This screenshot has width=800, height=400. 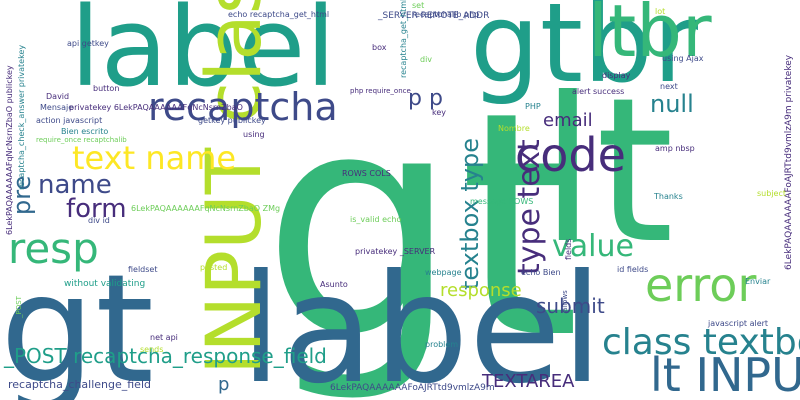 I want to click on word: 6LekPAQAAAAAAFoAJRTtd9vmlzA9m privatekey, so click(x=789, y=162).